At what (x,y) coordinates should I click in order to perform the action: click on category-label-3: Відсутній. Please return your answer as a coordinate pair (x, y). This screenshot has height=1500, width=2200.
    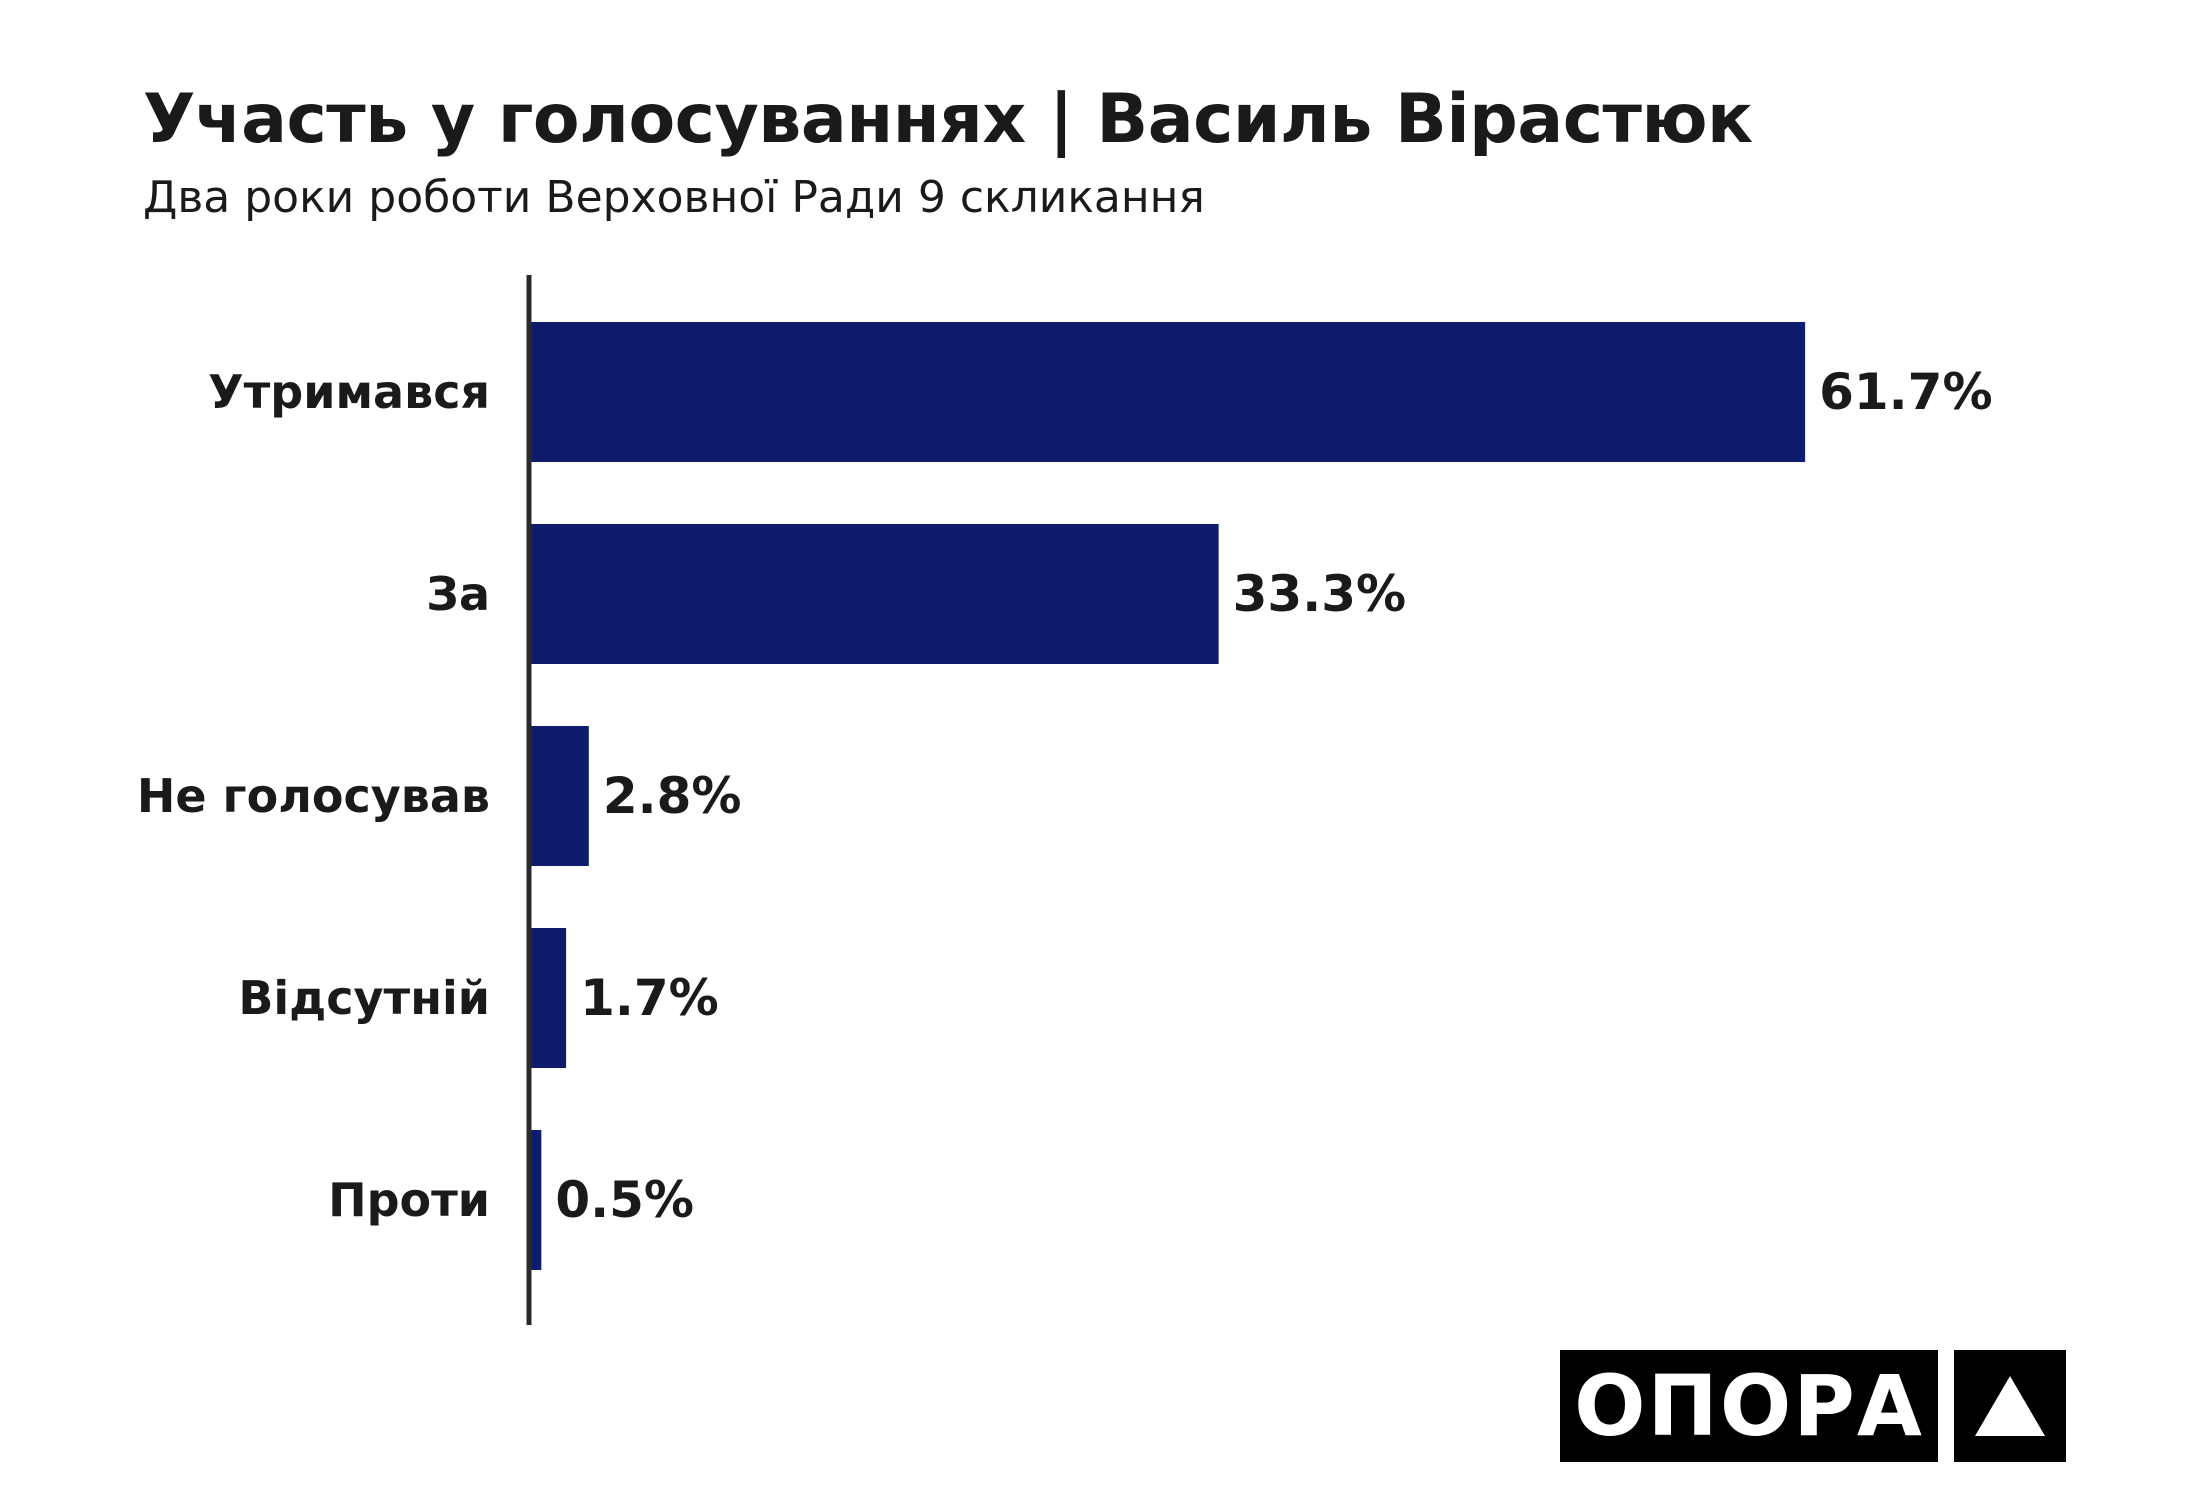
    Looking at the image, I should click on (364, 998).